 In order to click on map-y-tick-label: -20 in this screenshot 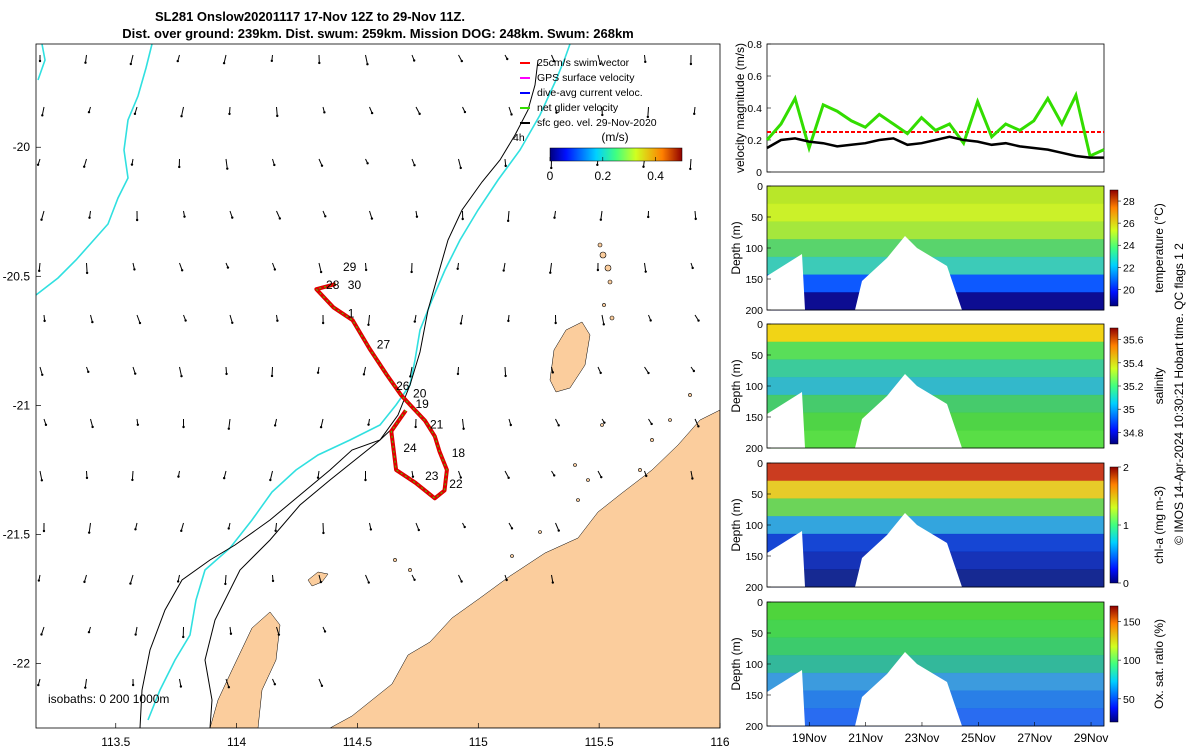, I will do `click(22, 147)`.